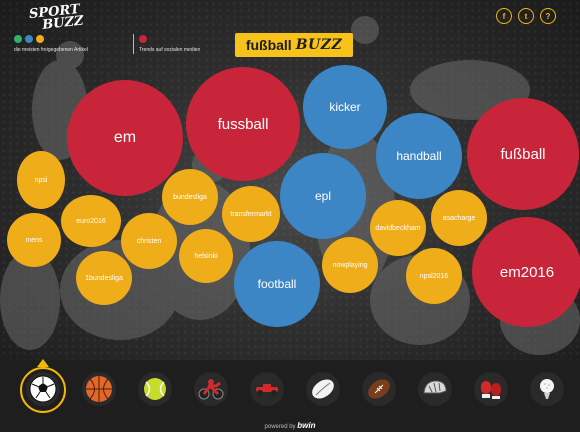 The height and width of the screenshot is (432, 580). I want to click on bubble-fussball: fussball, so click(243, 124).